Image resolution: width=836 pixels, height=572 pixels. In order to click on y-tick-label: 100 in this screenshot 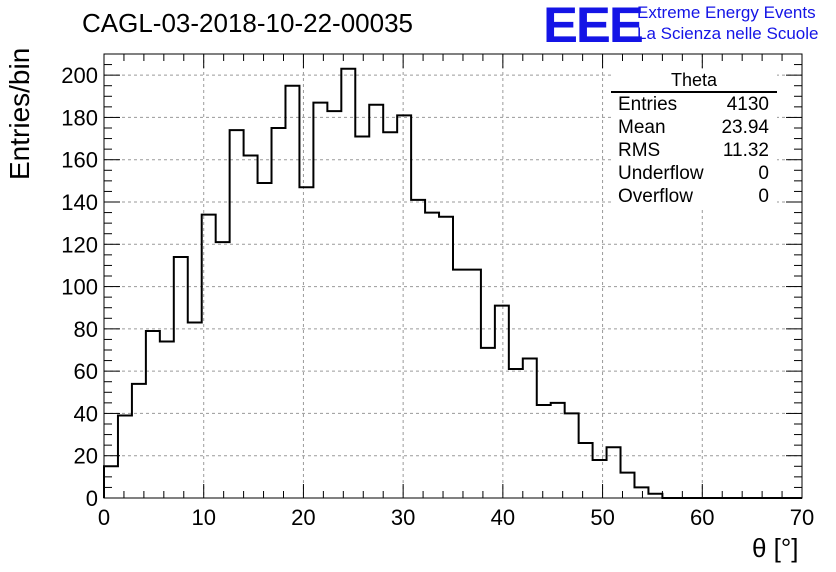, I will do `click(79, 287)`.